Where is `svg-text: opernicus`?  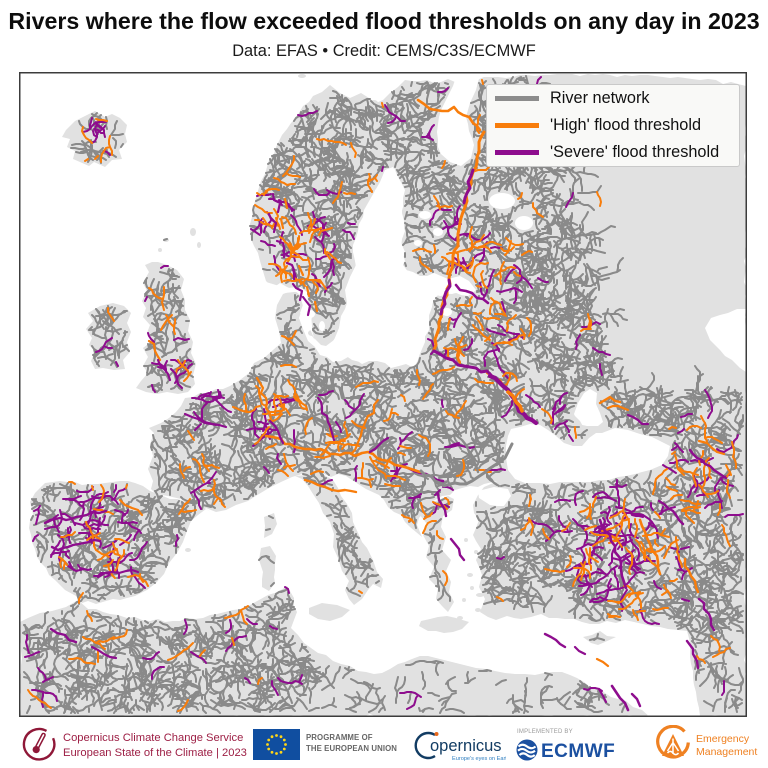
svg-text: opernicus is located at coordinates (466, 746).